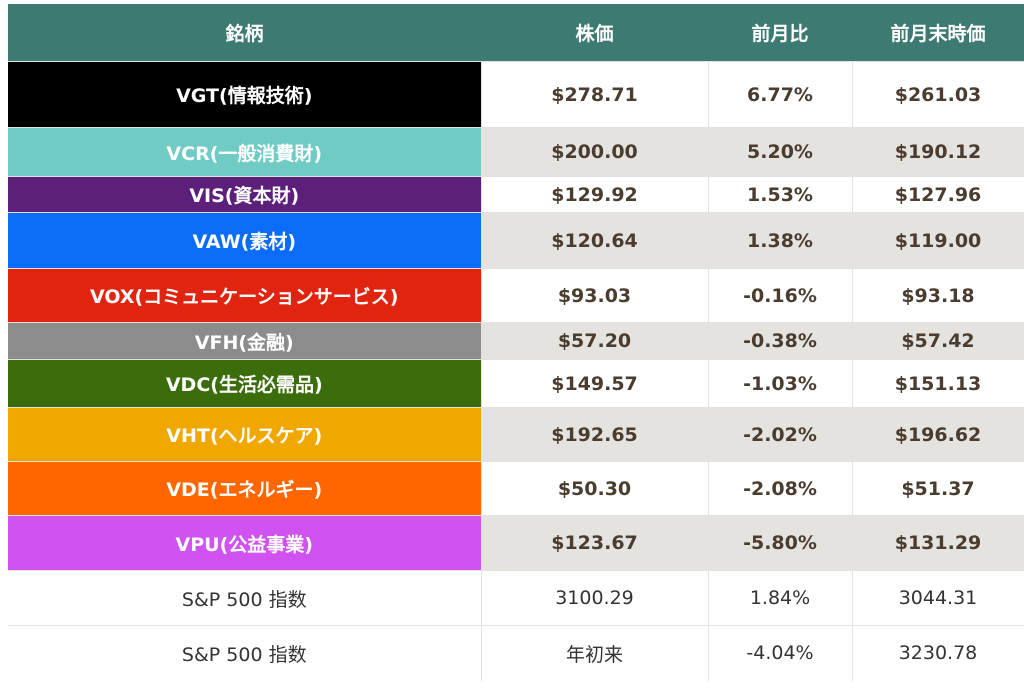 Image resolution: width=1024 pixels, height=698 pixels. I want to click on prev-close-cell: $93.18, so click(938, 295).